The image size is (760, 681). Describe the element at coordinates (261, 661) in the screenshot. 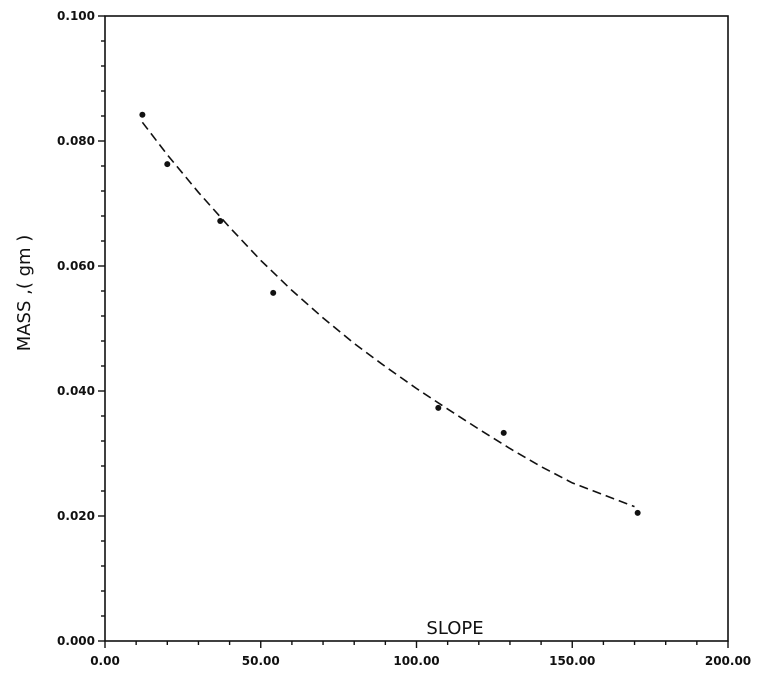

I see `x-tick-label: 50.00` at that location.